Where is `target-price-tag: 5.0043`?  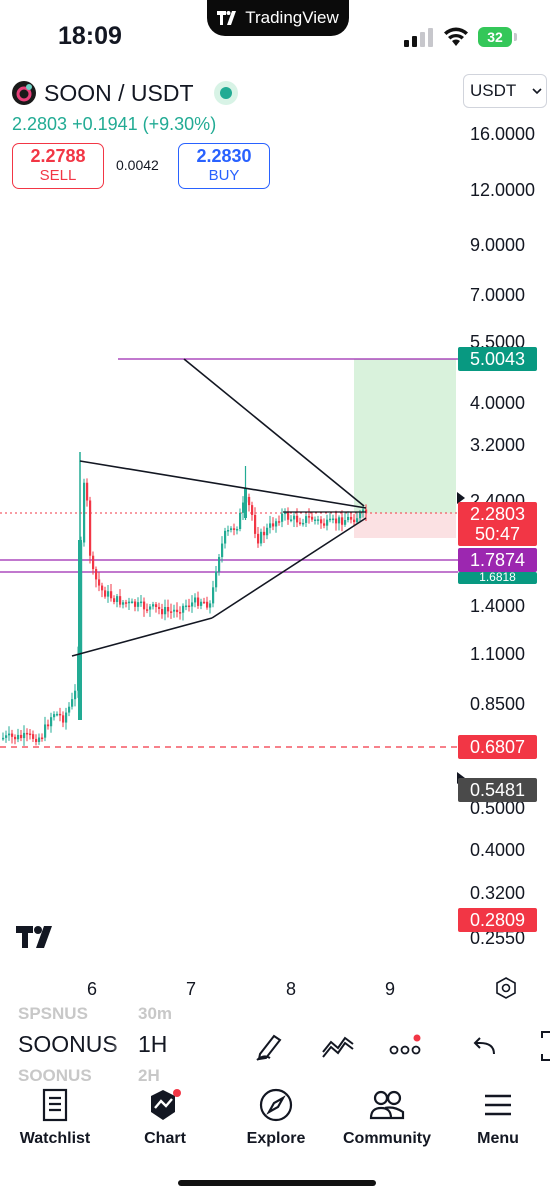 target-price-tag: 5.0043 is located at coordinates (497, 359).